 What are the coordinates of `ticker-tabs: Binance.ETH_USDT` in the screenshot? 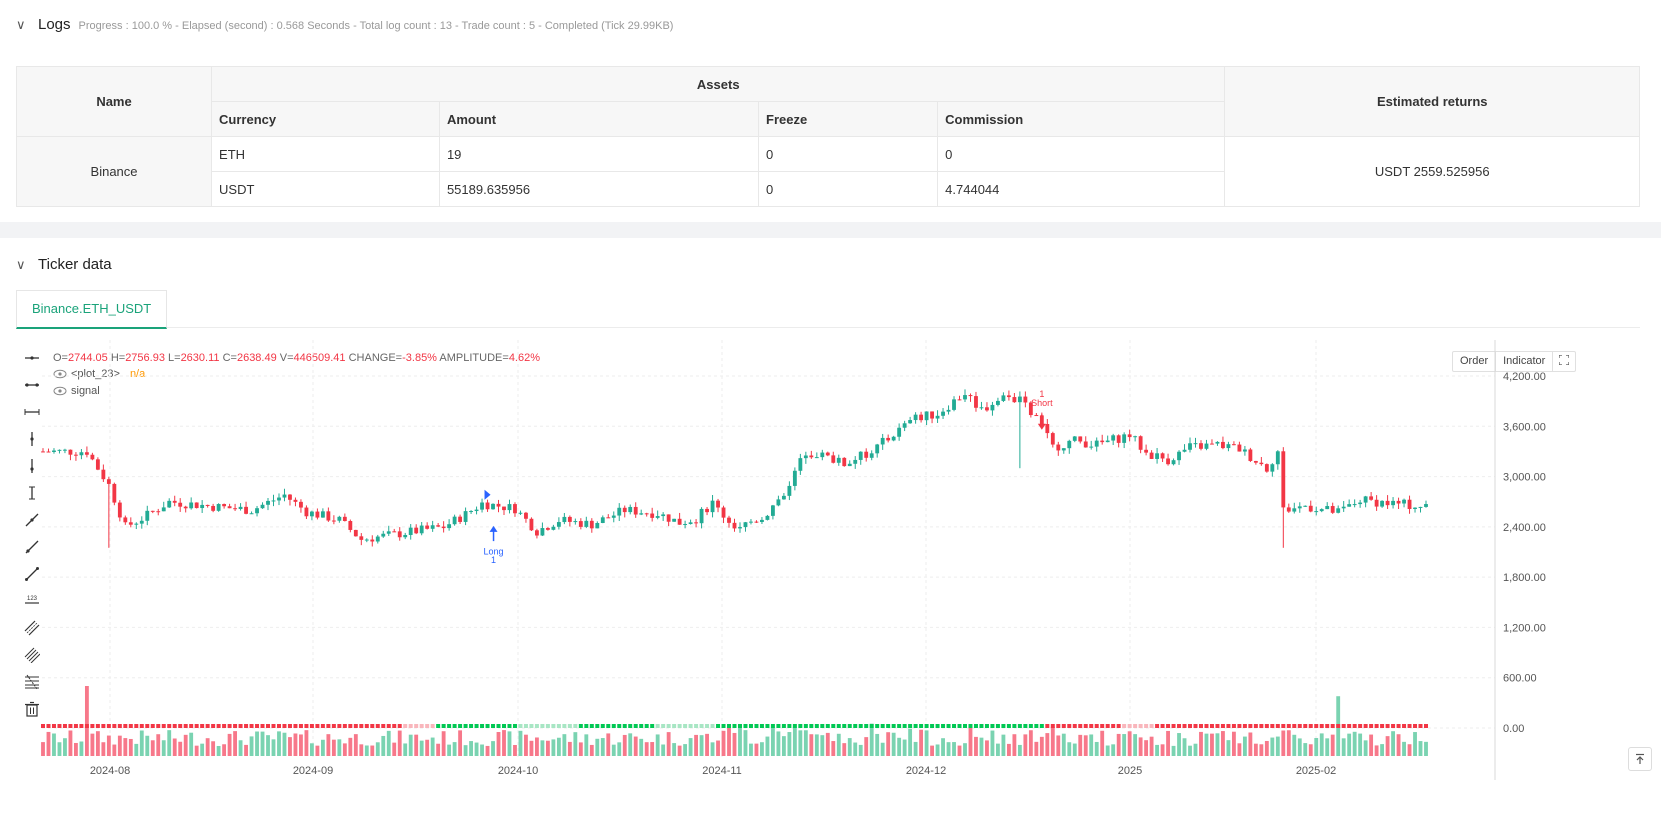 It's located at (828, 309).